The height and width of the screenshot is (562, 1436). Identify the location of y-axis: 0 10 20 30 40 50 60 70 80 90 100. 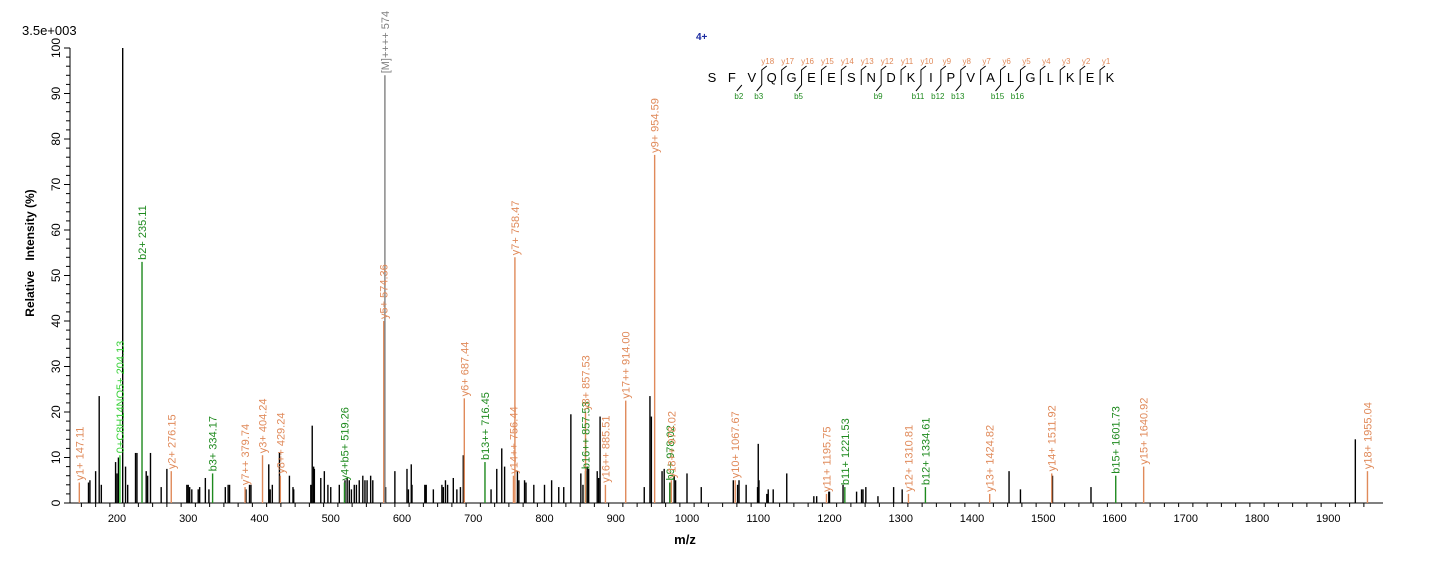
(60, 272).